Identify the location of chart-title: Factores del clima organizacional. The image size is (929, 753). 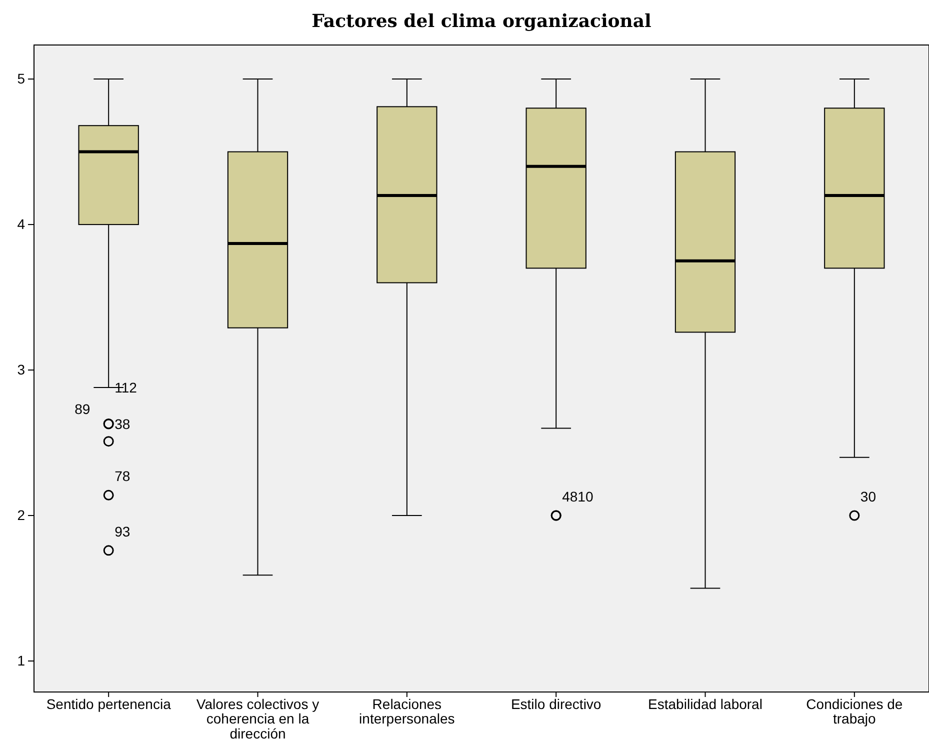
(482, 21).